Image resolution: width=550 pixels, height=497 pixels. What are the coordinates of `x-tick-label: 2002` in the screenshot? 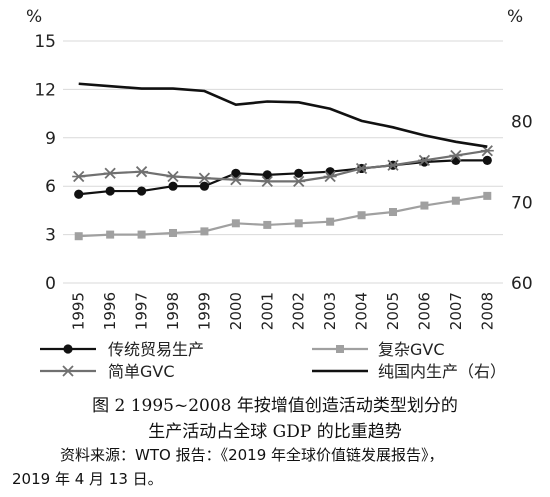 It's located at (299, 311).